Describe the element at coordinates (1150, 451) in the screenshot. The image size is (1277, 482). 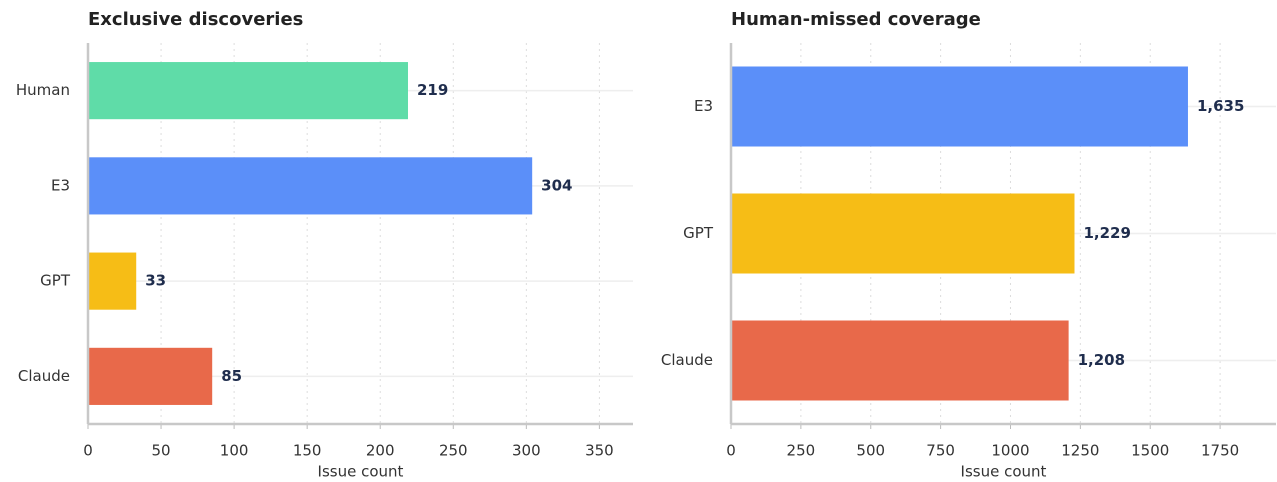
I see `x-tick-label: 1500` at that location.